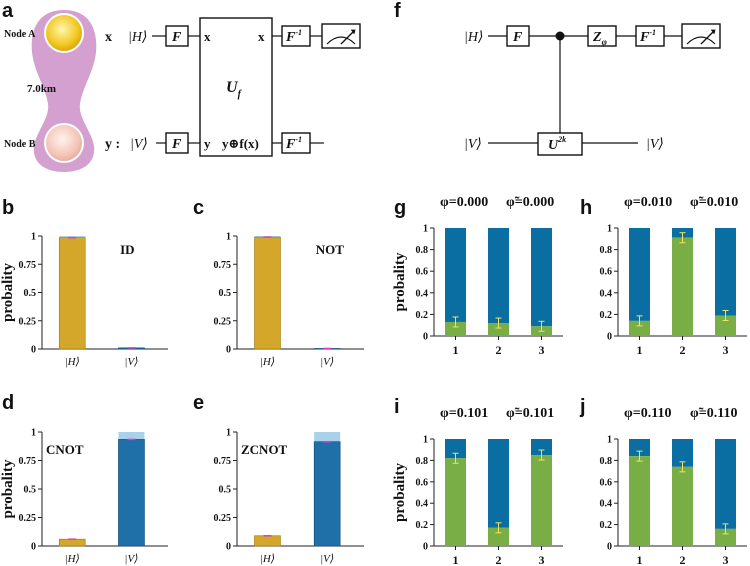 This screenshot has height=566, width=750. Describe the element at coordinates (112, 144) in the screenshot. I see `qubit-y-label: y :` at that location.